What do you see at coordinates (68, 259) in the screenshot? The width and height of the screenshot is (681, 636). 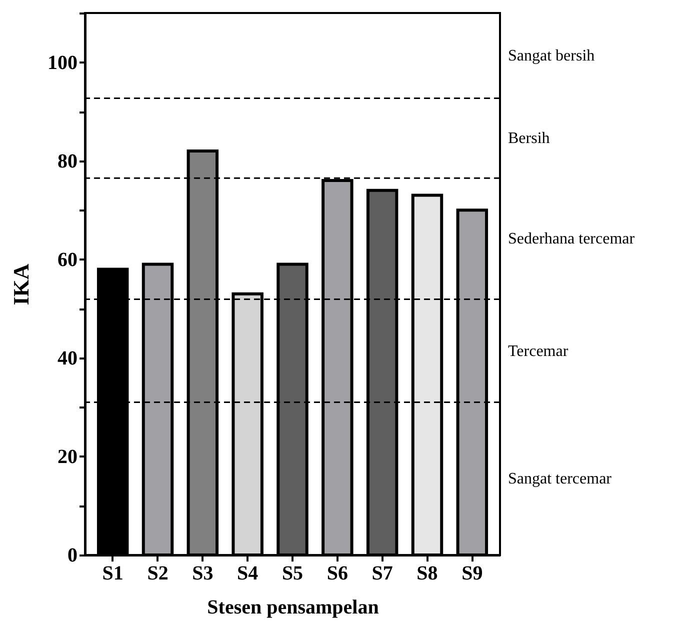 I see `y-tick-label: 60` at bounding box center [68, 259].